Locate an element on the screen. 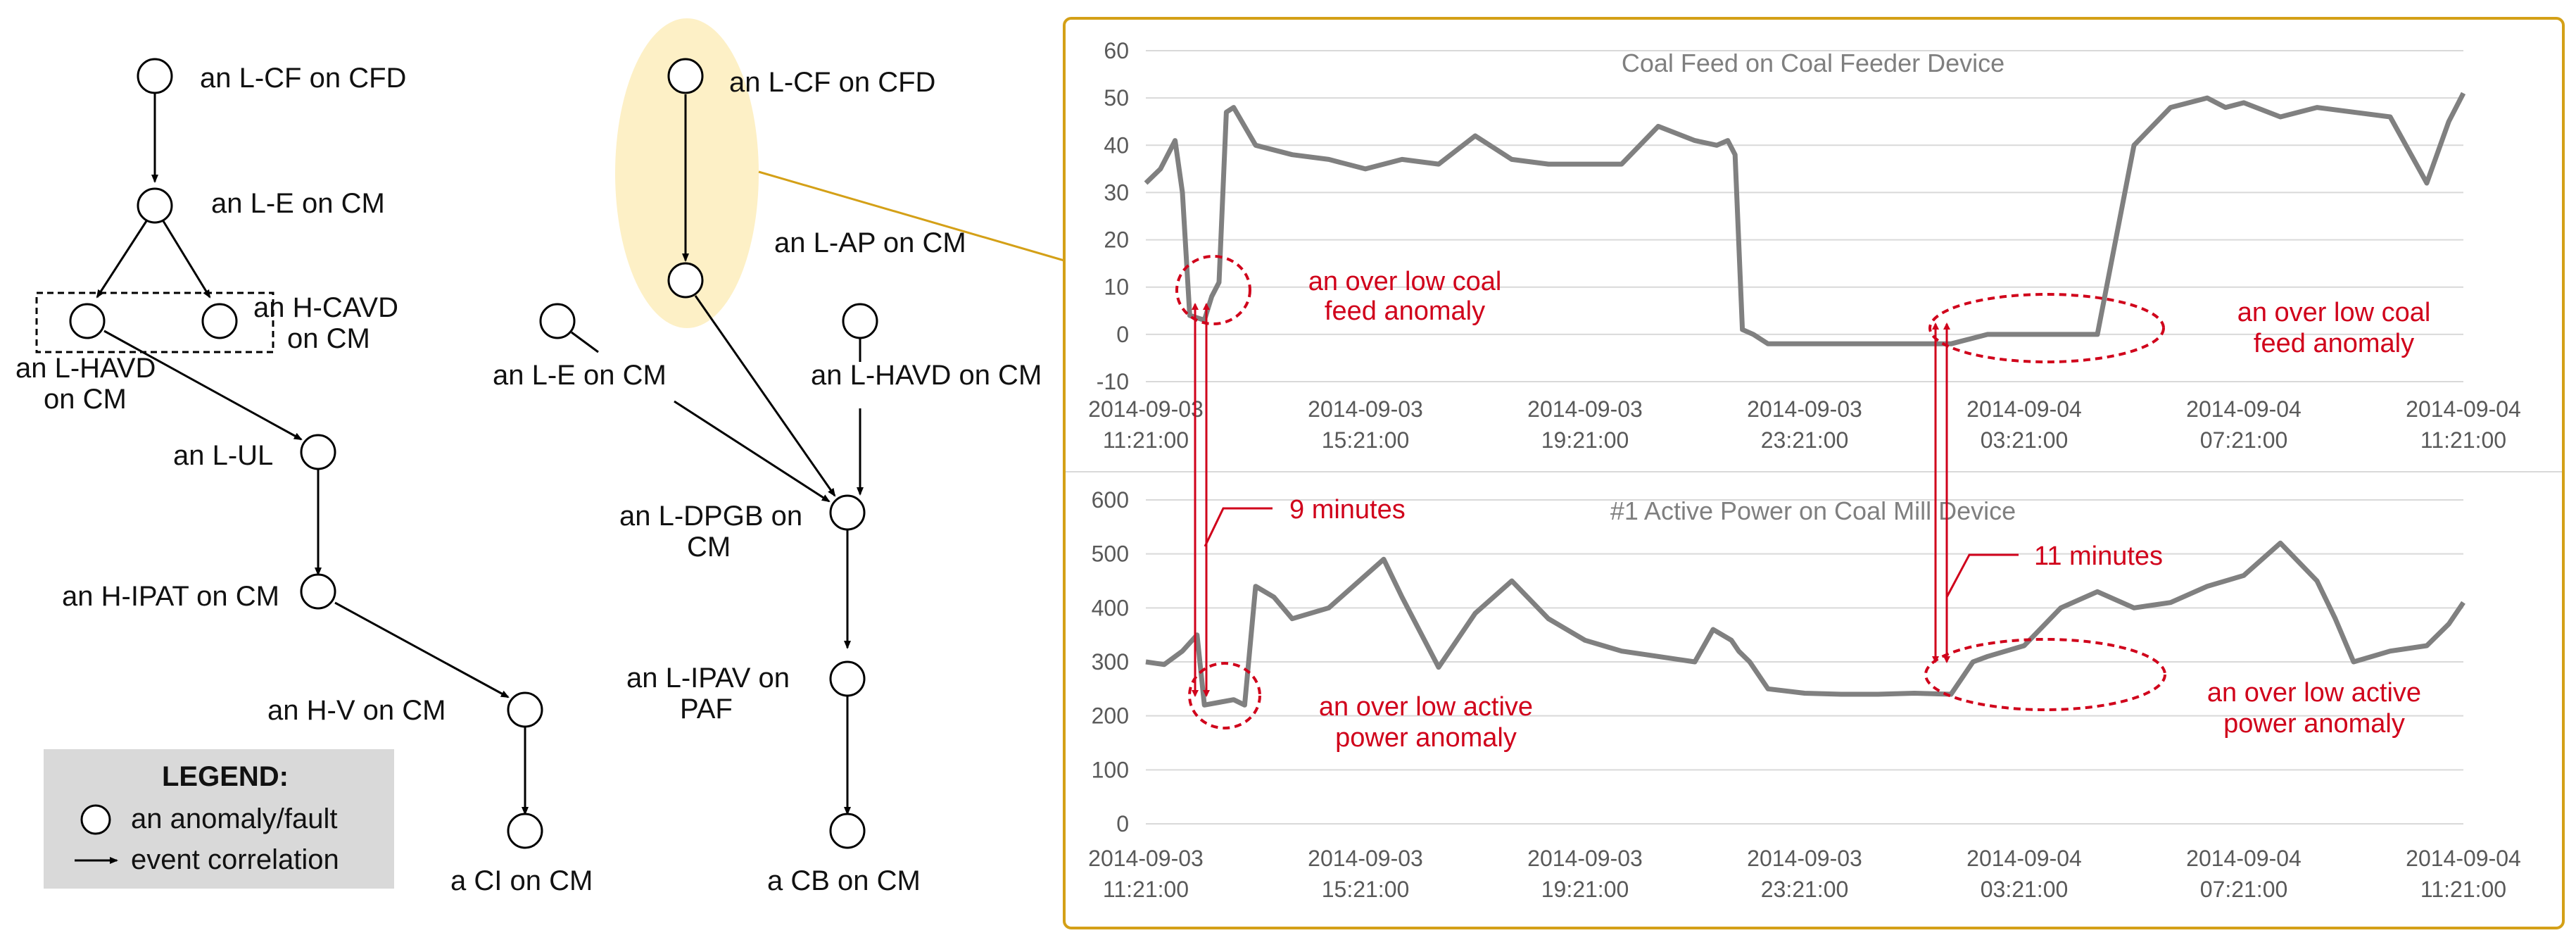  anno-coal-1-line2: feed anomaly is located at coordinates (1405, 311).